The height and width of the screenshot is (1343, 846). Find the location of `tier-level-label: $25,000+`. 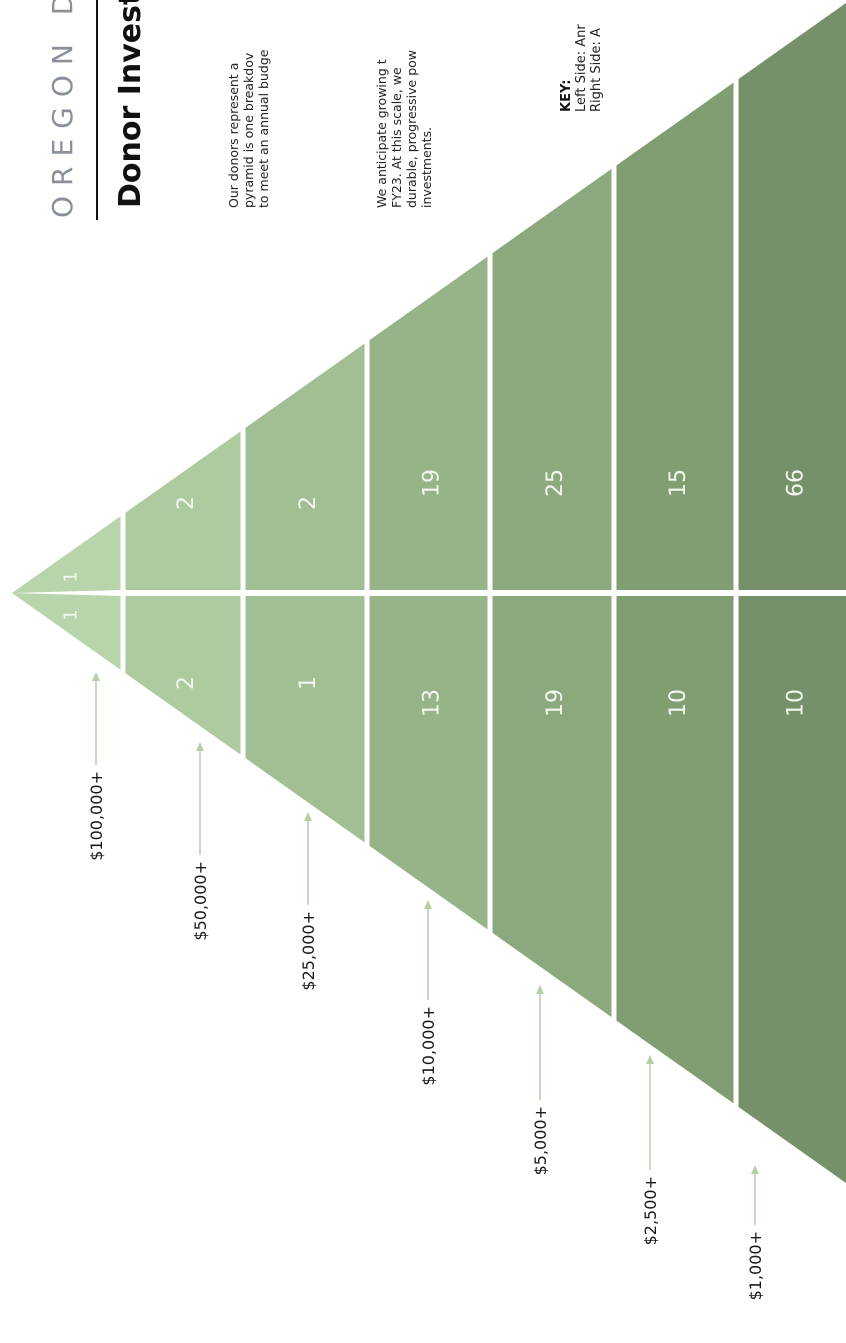

tier-level-label: $25,000+ is located at coordinates (308, 951).